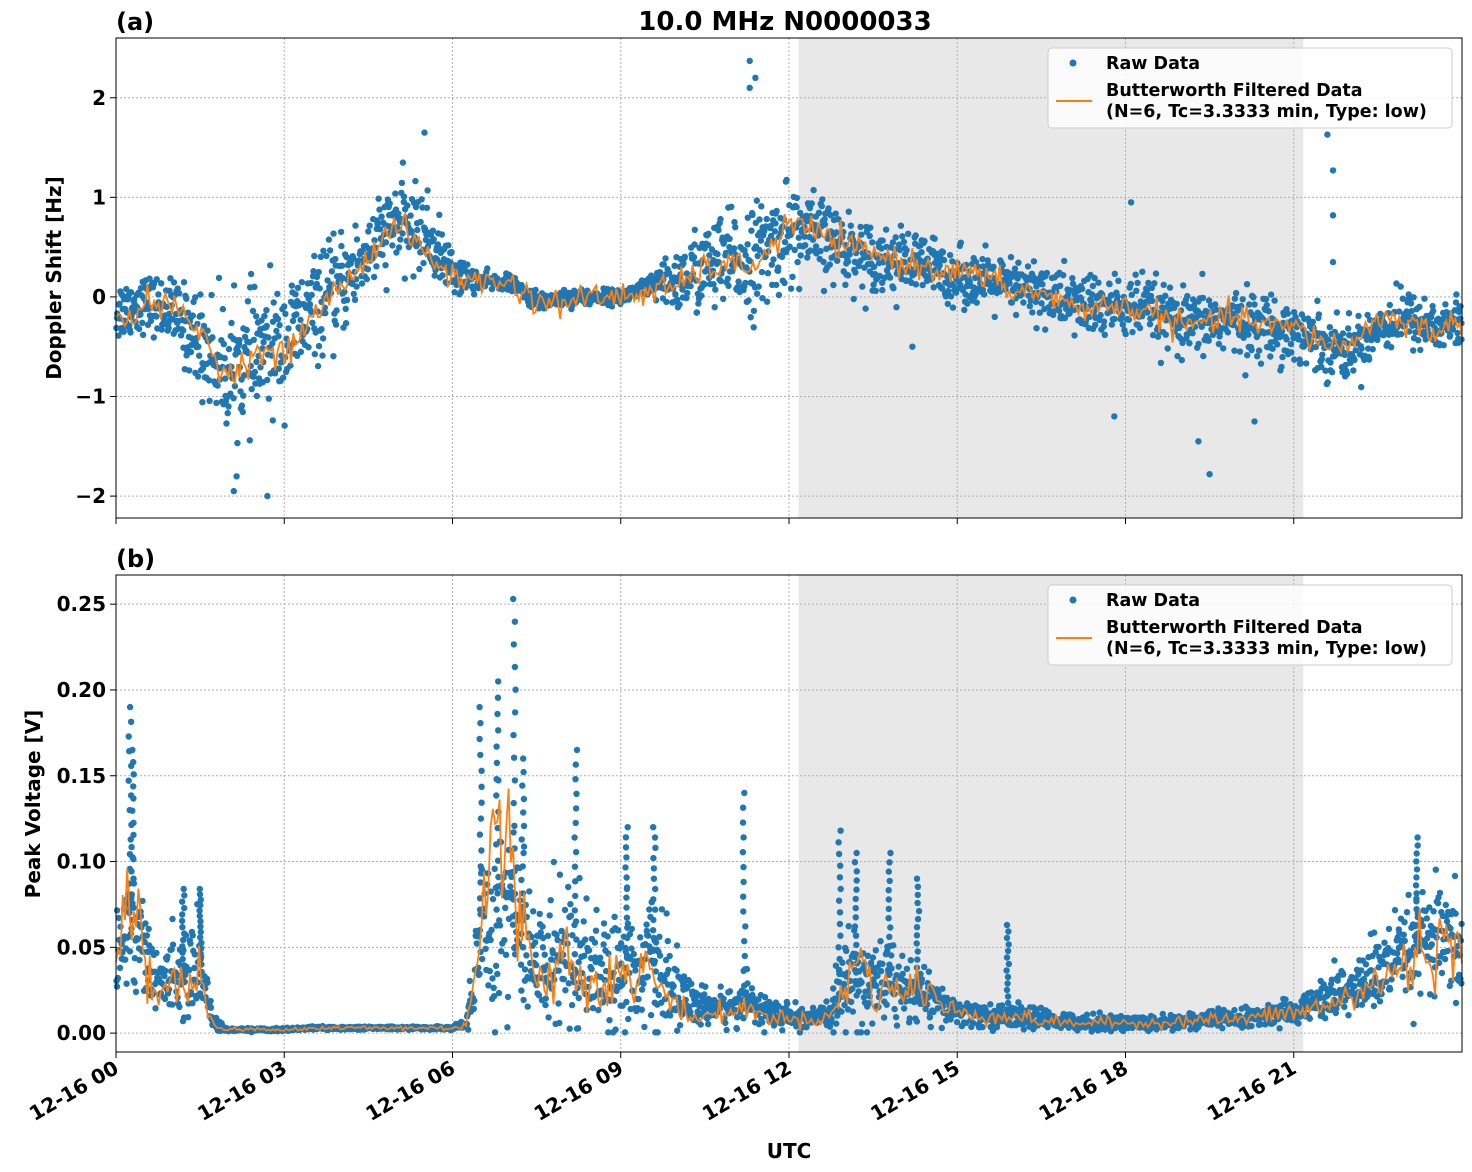  Describe the element at coordinates (90, 397) in the screenshot. I see `y-tick-label: −1` at that location.